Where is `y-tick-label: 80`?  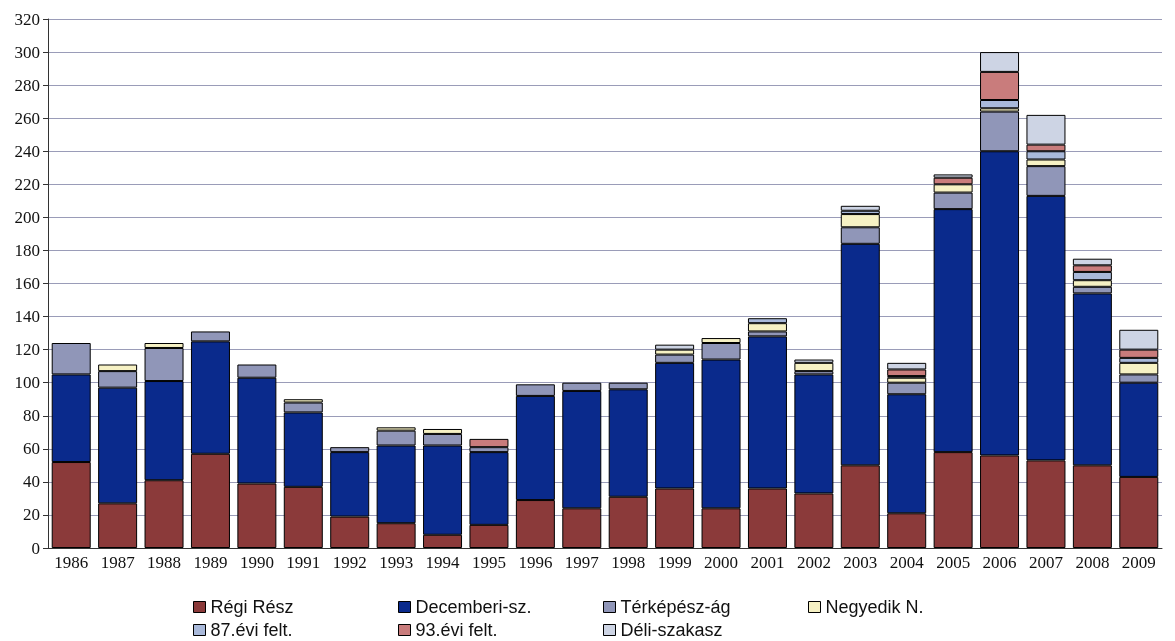
y-tick-label: 80 is located at coordinates (31, 416).